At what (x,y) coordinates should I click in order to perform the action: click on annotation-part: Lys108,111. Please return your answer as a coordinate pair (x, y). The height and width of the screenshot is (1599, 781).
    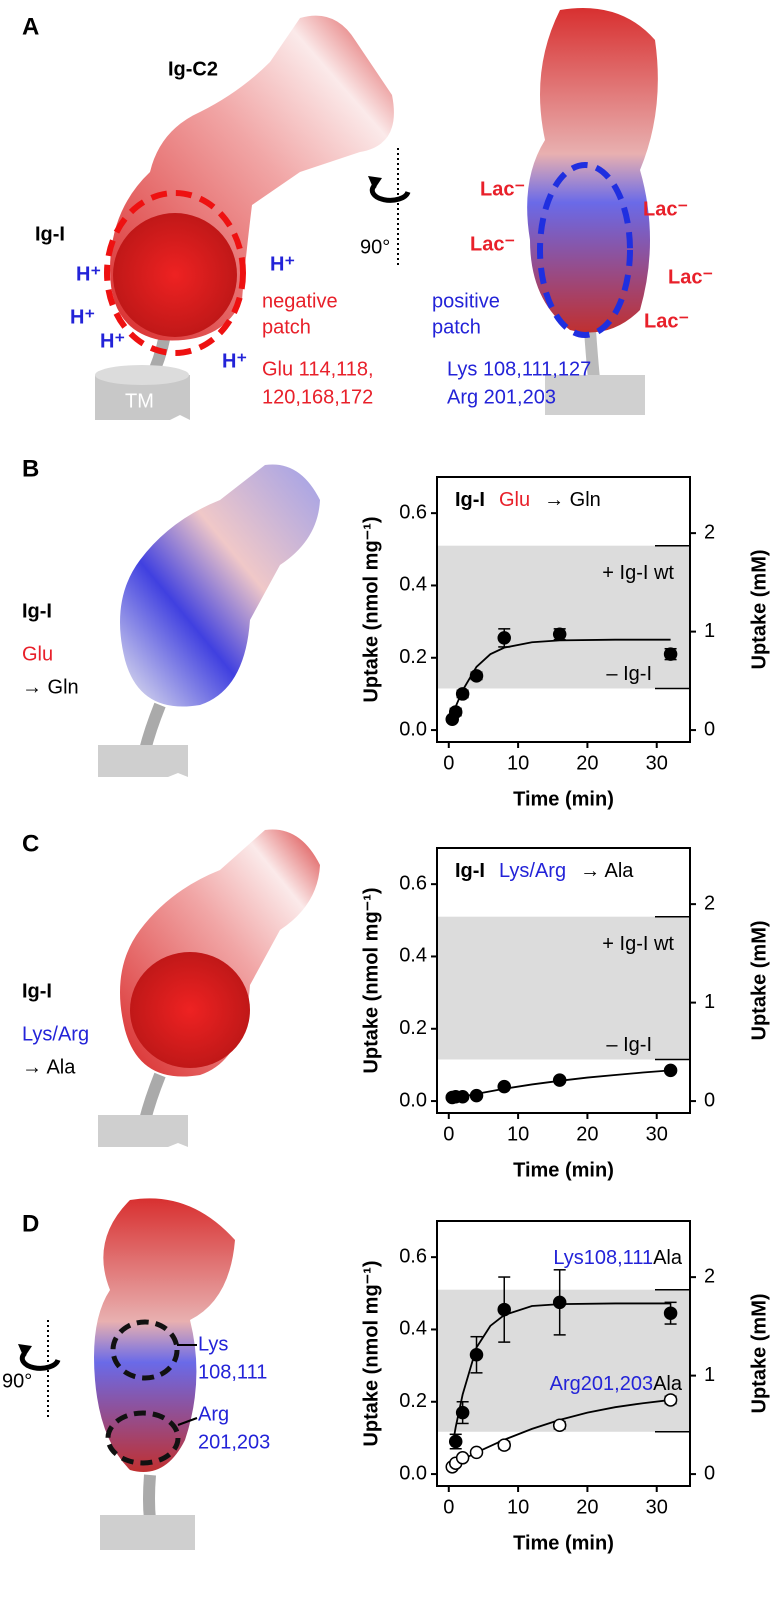
    Looking at the image, I should click on (603, 1258).